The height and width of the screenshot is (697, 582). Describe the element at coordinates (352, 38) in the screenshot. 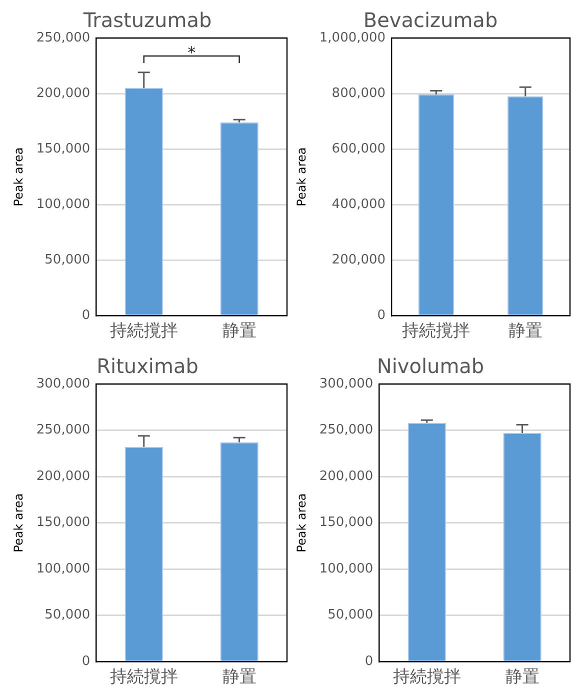

I see `y-tick-label: 1,000,000` at that location.